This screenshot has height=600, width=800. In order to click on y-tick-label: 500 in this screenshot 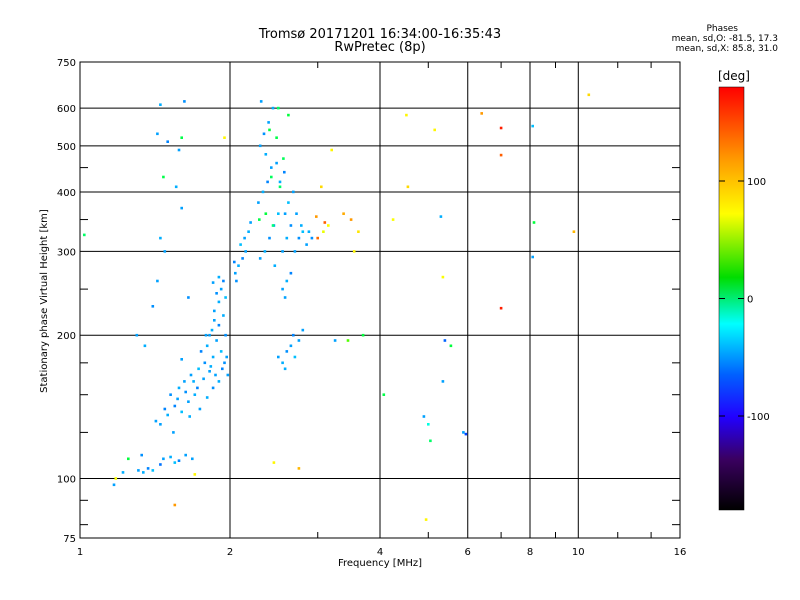, I will do `click(66, 147)`.